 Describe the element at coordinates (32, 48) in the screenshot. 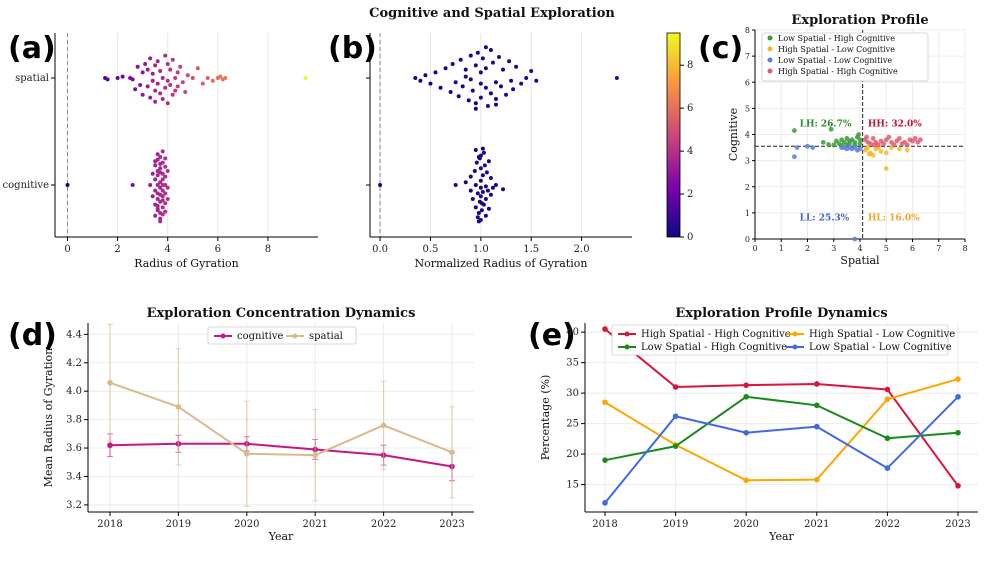

I see `panel-label-a: (a)` at that location.